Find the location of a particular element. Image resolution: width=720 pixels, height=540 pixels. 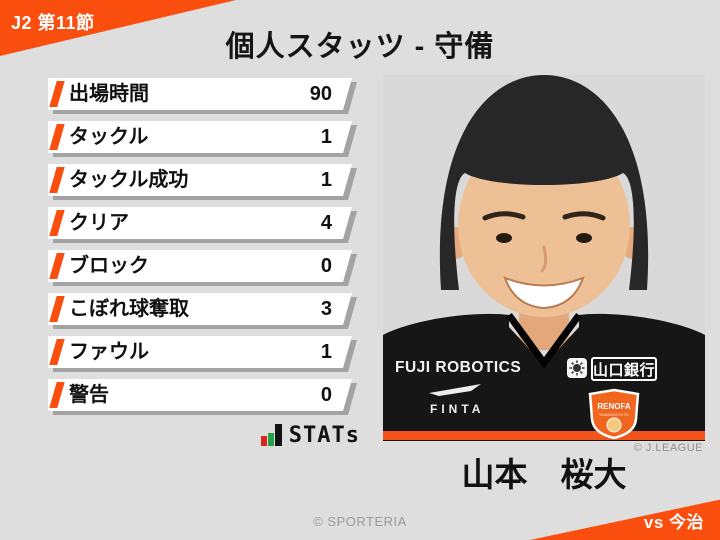

crest-club-sub-text: YAMAGUCHI FC is located at coordinates (614, 414).